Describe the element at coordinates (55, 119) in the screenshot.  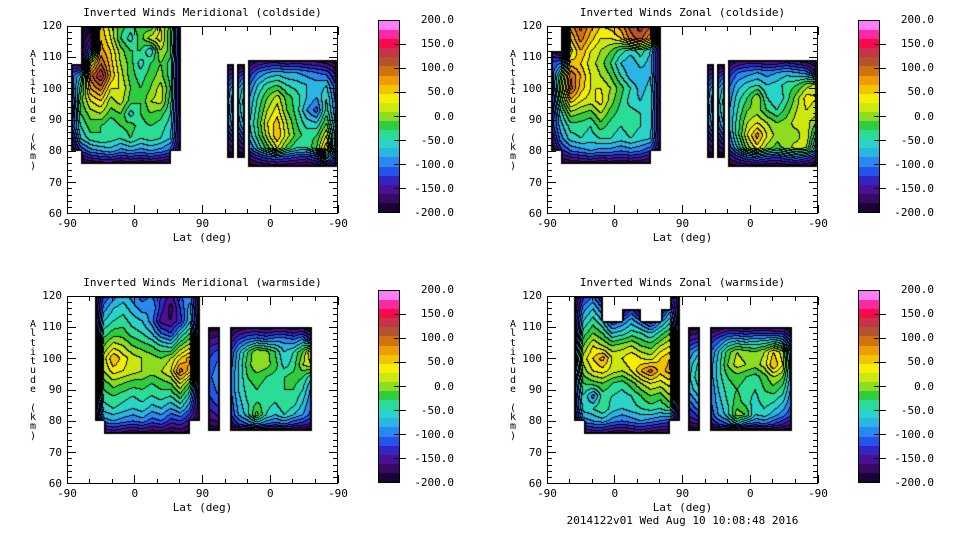
I see `y-tick-label: 90` at that location.